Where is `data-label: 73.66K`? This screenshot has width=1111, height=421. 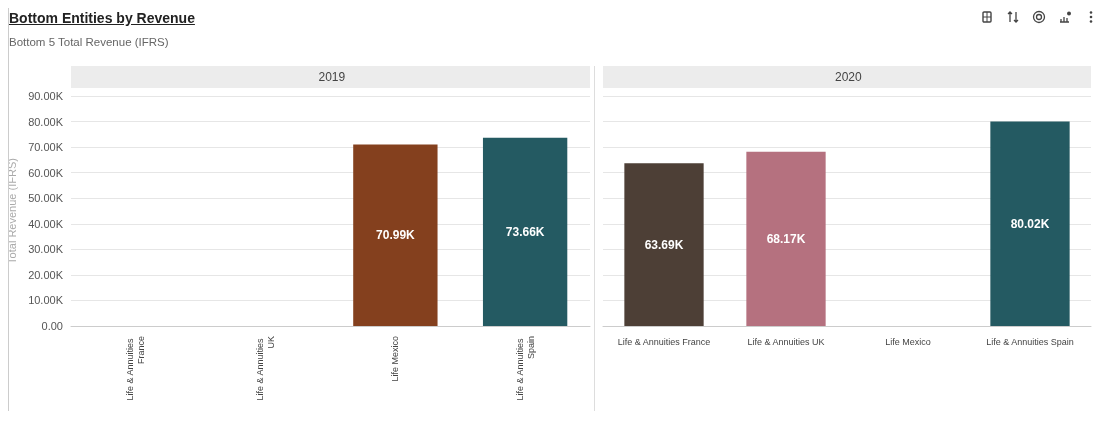
data-label: 73.66K is located at coordinates (525, 231).